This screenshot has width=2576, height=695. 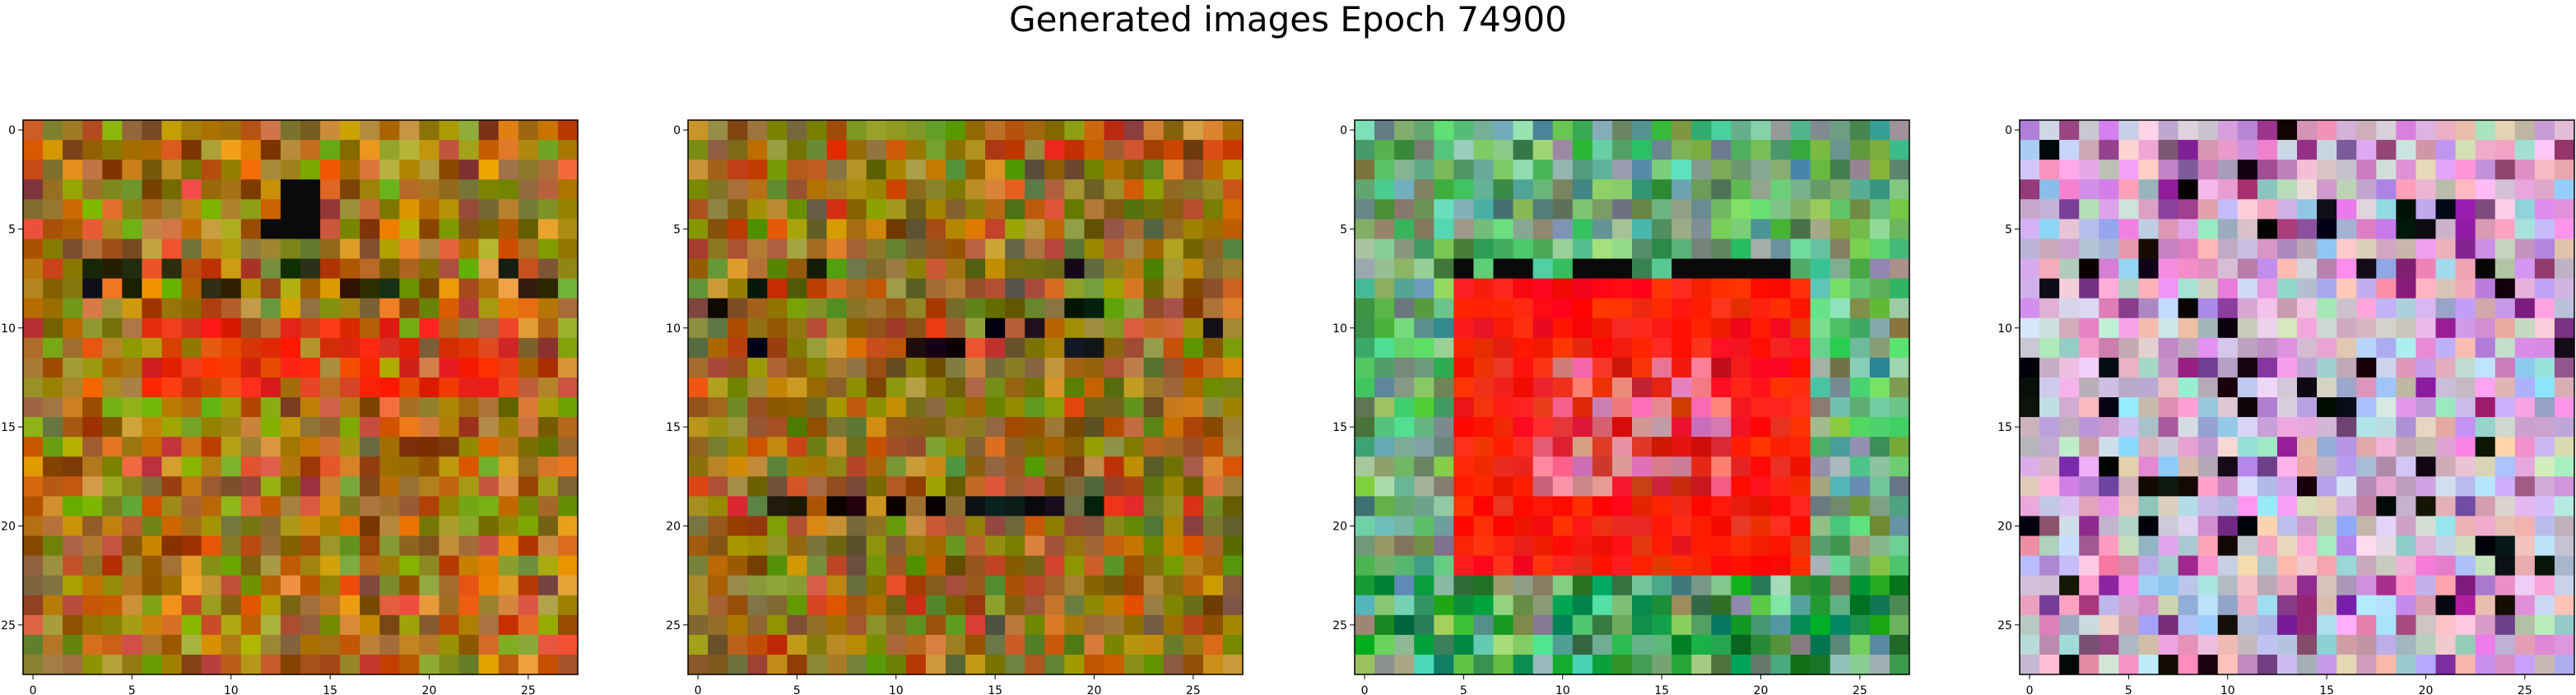 What do you see at coordinates (528, 689) in the screenshot?
I see `x-tick-label: 25` at bounding box center [528, 689].